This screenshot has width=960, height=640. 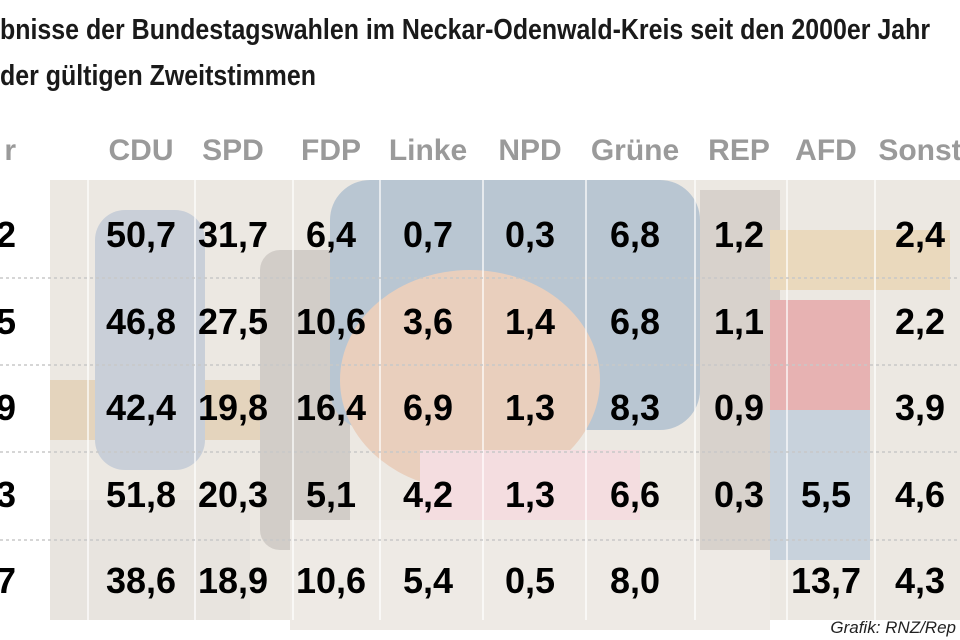 What do you see at coordinates (8, 234) in the screenshot?
I see `row-year-label: 02` at bounding box center [8, 234].